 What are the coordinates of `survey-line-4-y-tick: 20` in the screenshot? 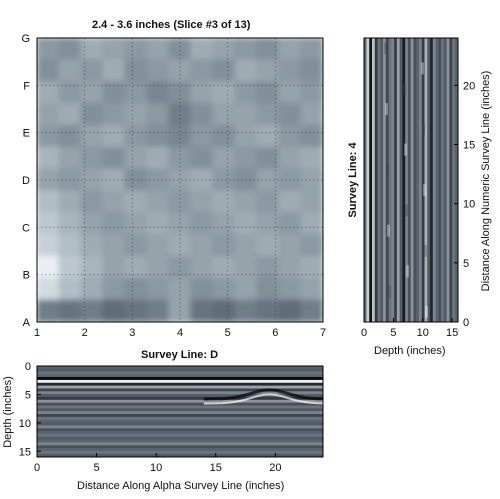 It's located at (469, 86).